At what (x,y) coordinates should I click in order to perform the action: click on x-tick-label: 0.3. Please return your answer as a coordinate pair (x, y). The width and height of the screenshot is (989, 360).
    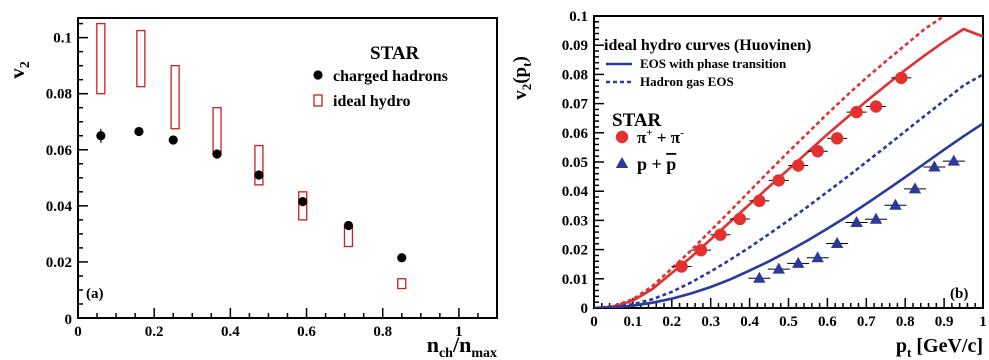
    Looking at the image, I should click on (710, 322).